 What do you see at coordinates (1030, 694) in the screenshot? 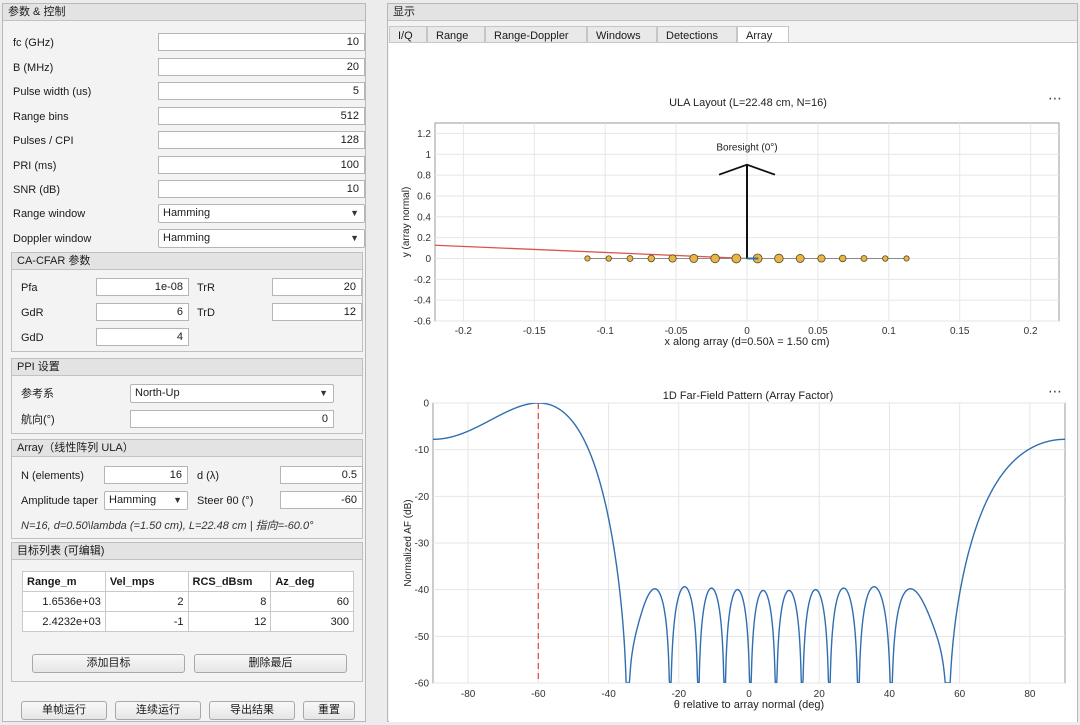
I see `af-x-tick-label: 80` at bounding box center [1030, 694].